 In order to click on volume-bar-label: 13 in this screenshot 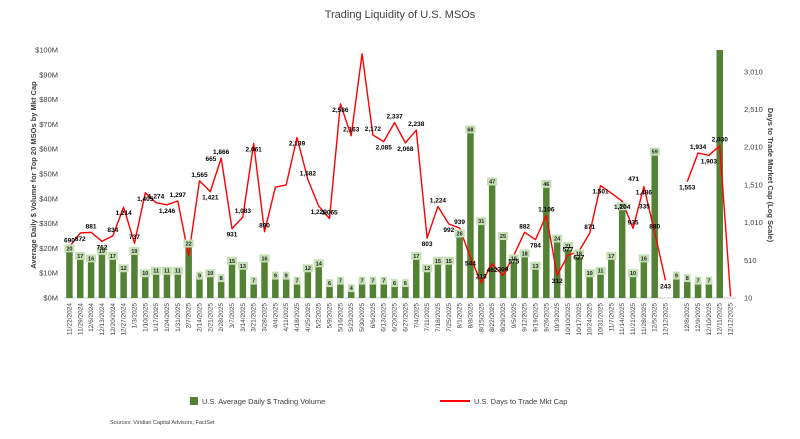, I will do `click(535, 267)`.